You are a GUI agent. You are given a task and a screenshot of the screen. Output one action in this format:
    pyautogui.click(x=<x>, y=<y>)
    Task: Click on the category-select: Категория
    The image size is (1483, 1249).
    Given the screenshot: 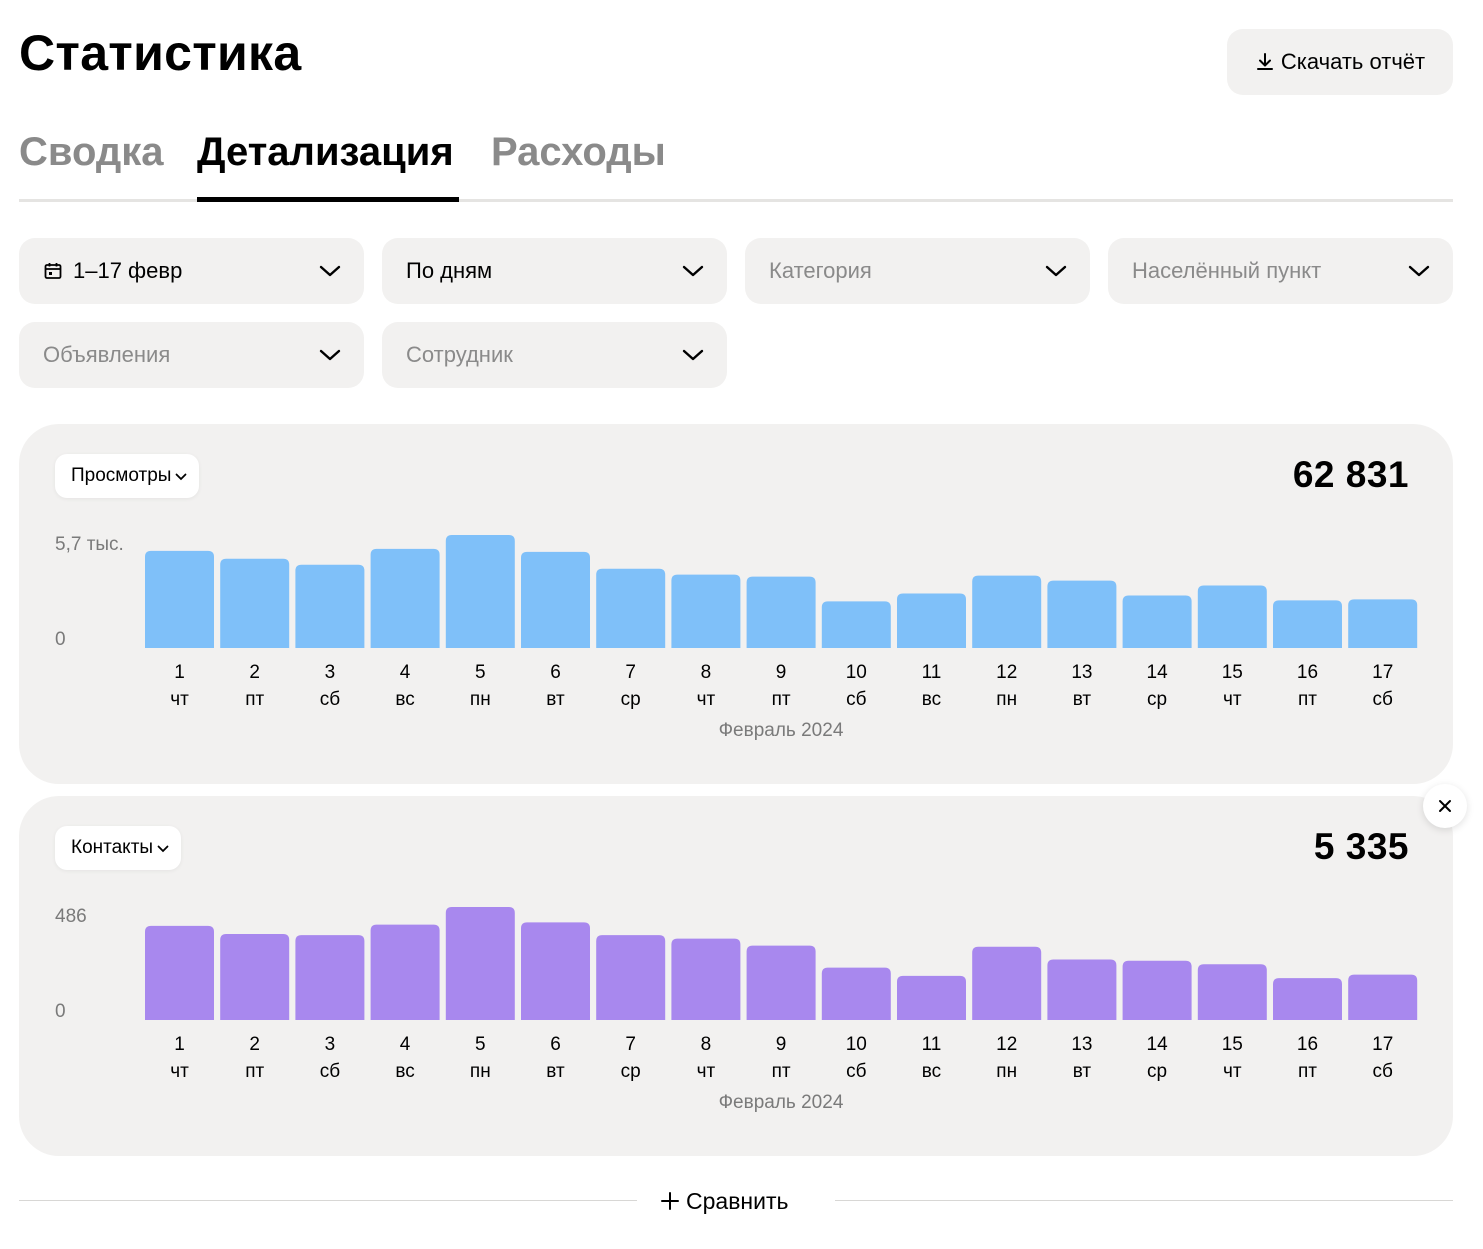 What is the action you would take?
    pyautogui.click(x=917, y=271)
    